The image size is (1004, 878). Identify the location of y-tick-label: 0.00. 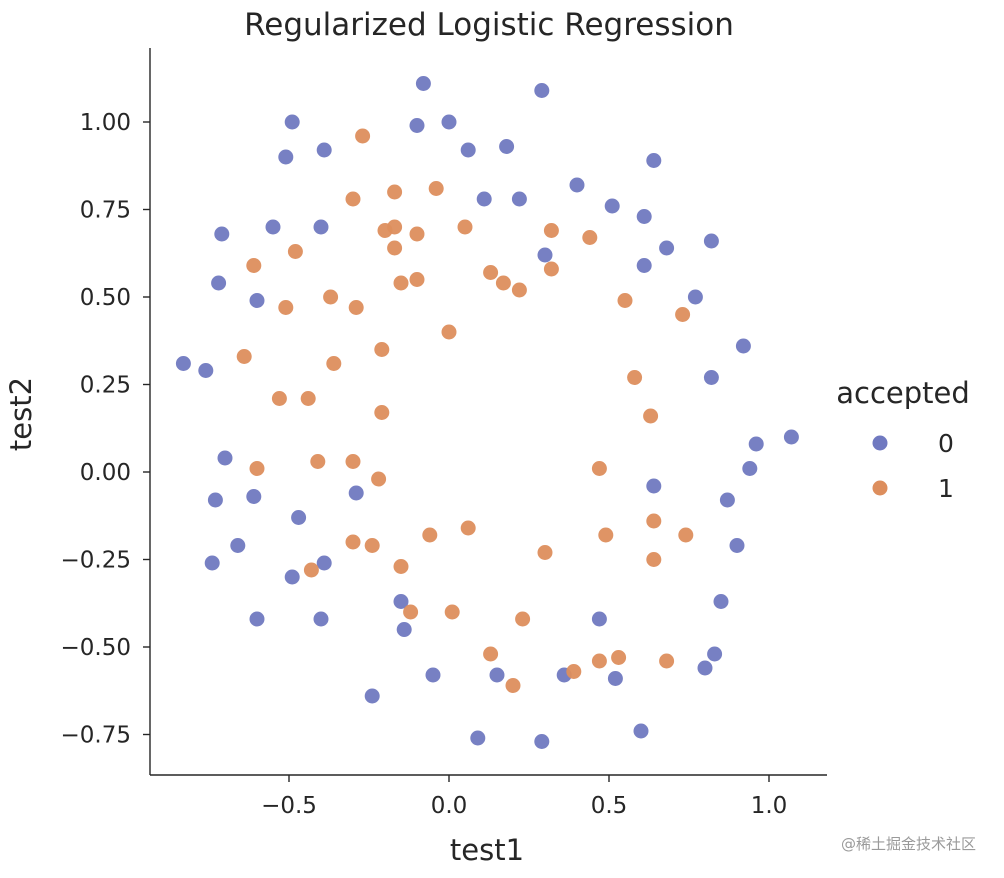
(105, 473).